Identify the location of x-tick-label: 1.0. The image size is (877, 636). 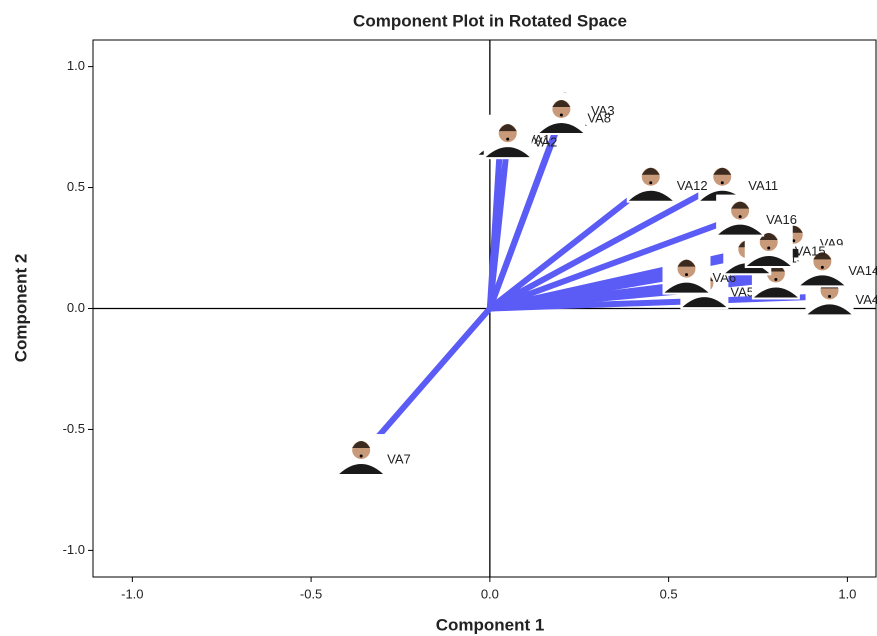
(847, 593).